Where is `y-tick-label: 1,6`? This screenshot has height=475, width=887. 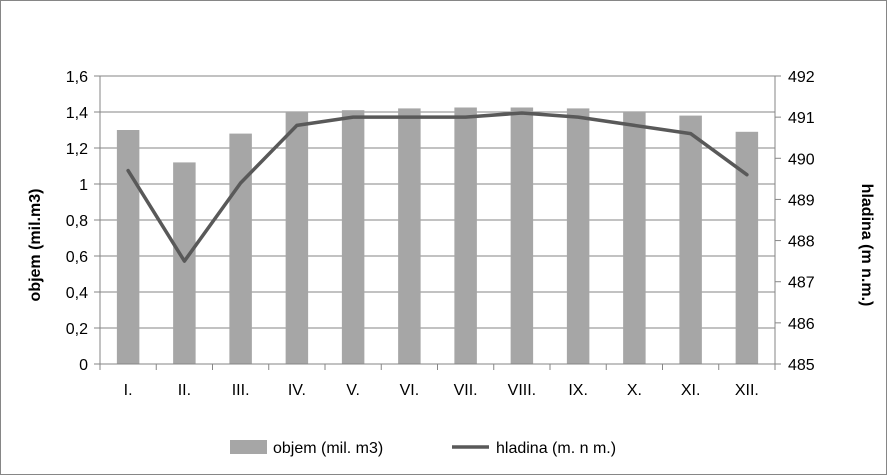
y-tick-label: 1,6 is located at coordinates (77, 77).